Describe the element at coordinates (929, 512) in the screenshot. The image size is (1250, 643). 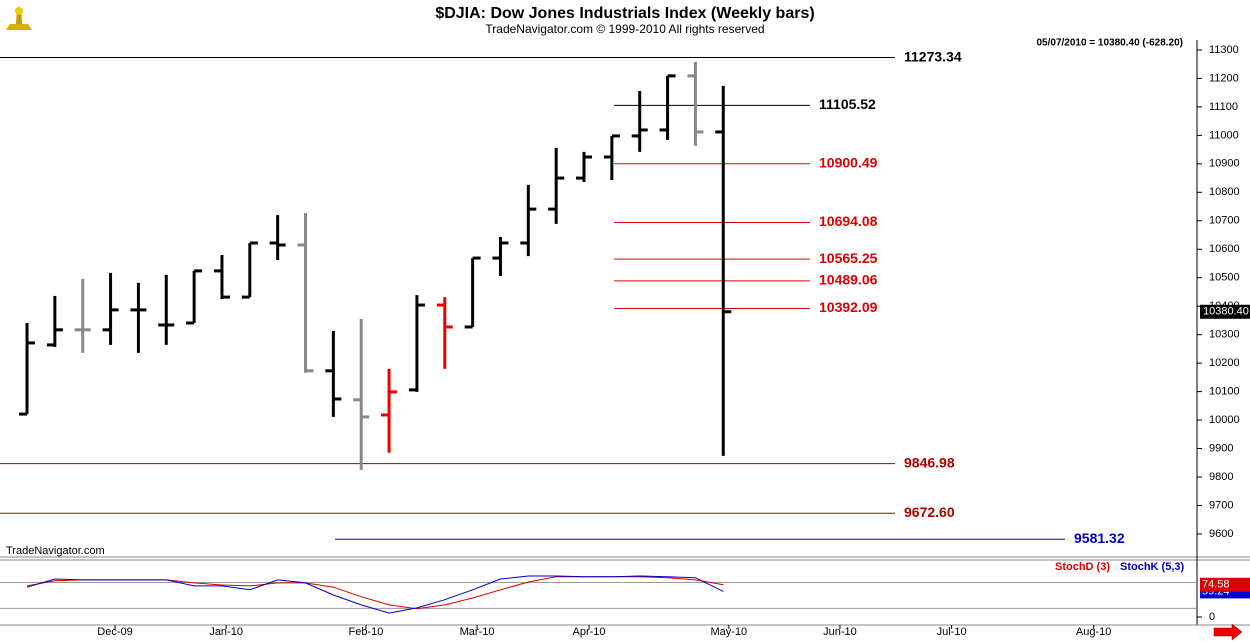
I see `level-label: 9672.60` at that location.